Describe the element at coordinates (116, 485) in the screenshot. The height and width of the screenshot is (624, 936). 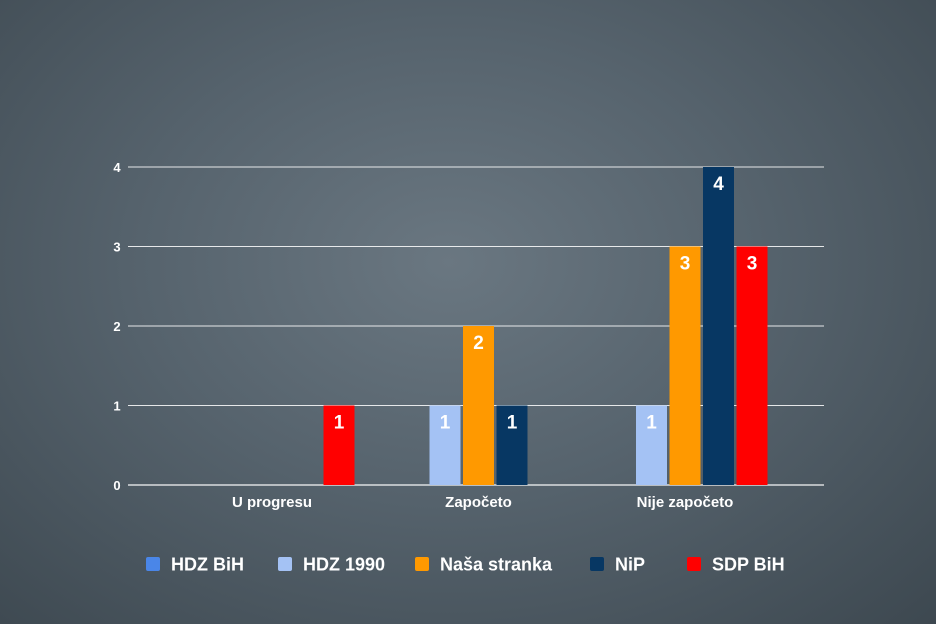
I see `y-tick-label: 0` at that location.